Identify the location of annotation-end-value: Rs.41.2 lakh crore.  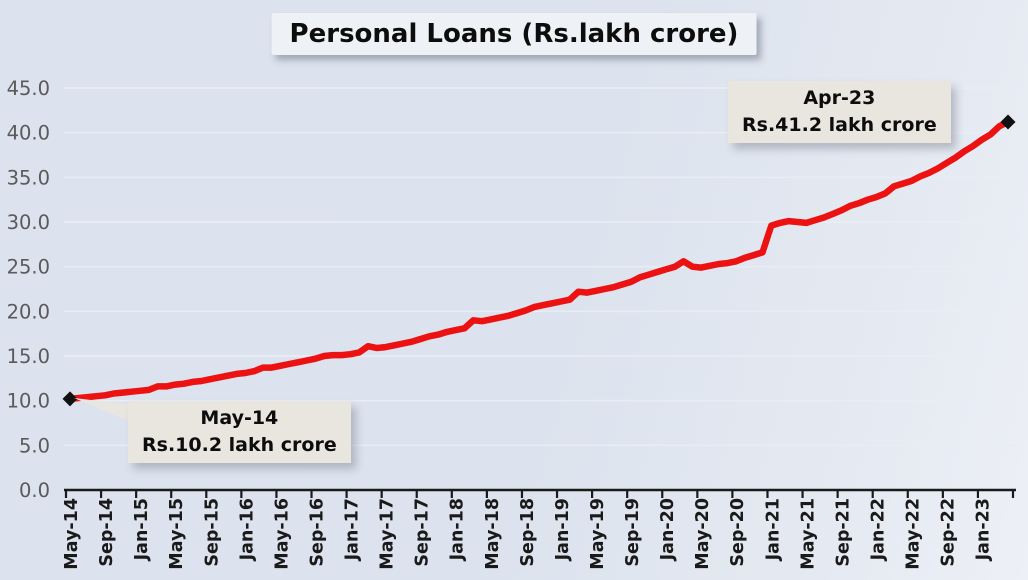
(839, 125).